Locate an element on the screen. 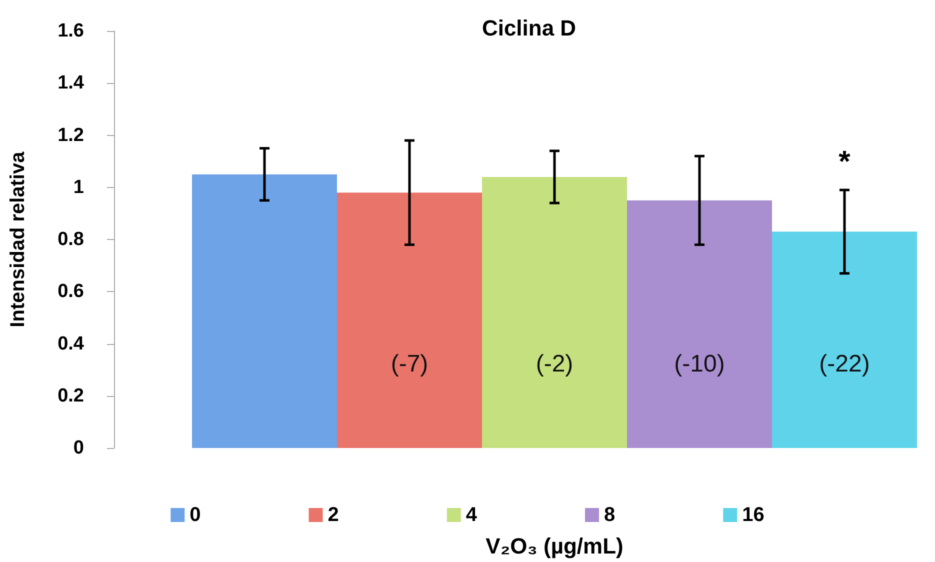 The width and height of the screenshot is (935, 562). x-axis-title: V₂O₃ (µg/mL) is located at coordinates (555, 546).